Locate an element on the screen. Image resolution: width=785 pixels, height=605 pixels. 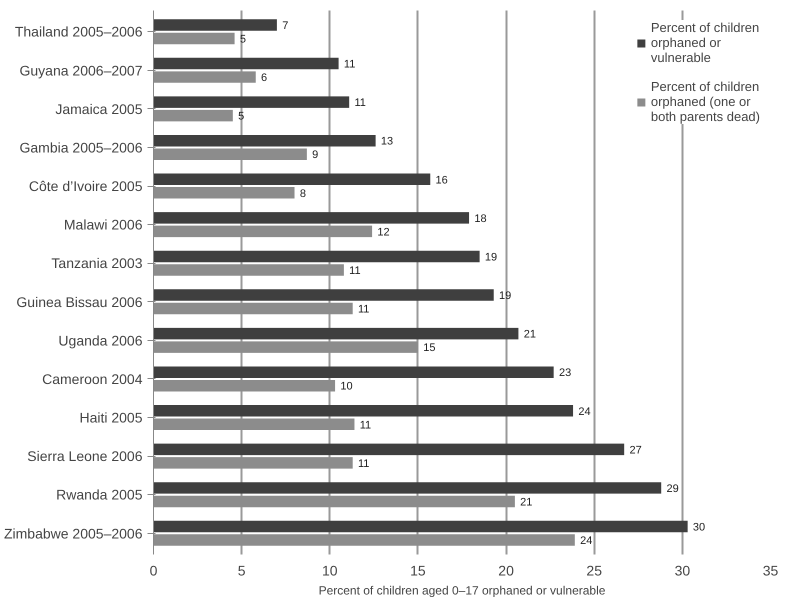
x-tick-label: 25 is located at coordinates (594, 570).